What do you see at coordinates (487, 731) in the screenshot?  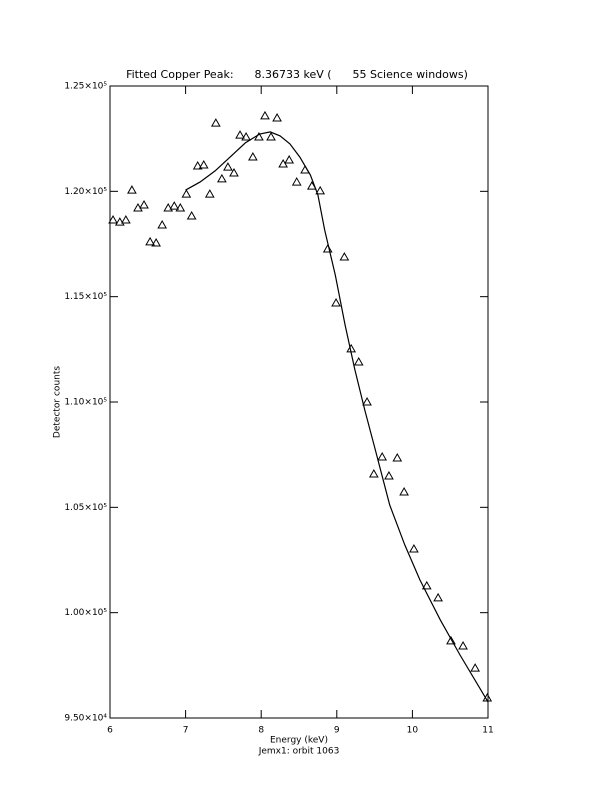 I see `x-tick-label: 11` at bounding box center [487, 731].